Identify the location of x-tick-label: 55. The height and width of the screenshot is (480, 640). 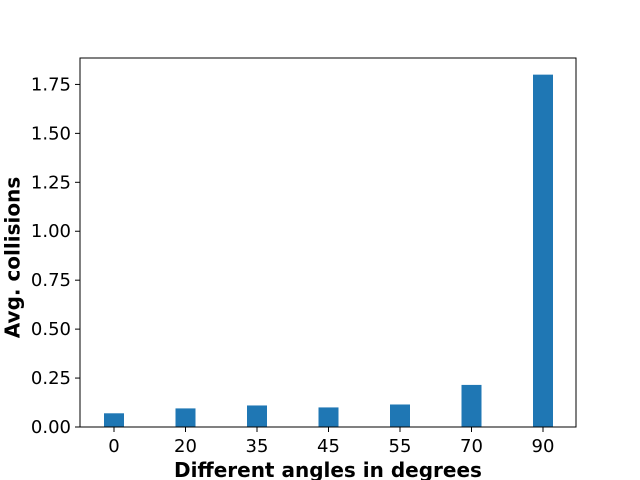
(400, 446).